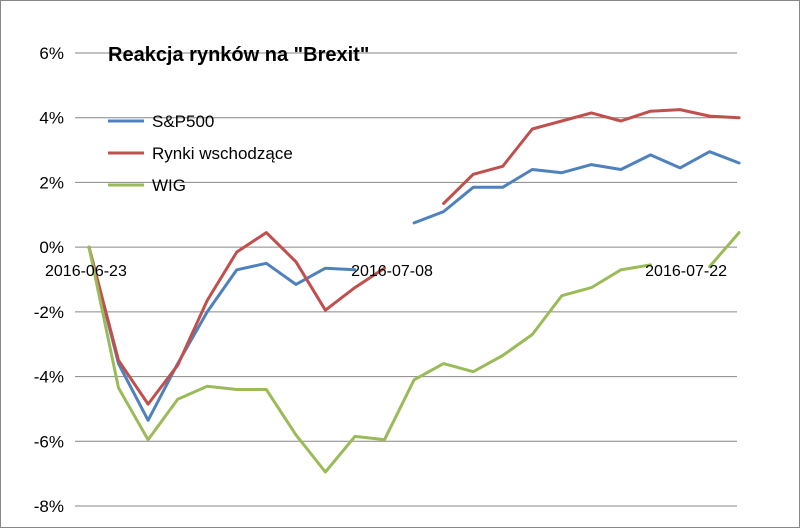 This screenshot has height=528, width=800. I want to click on chart-title: Reakcja rynków na "Brexit", so click(238, 55).